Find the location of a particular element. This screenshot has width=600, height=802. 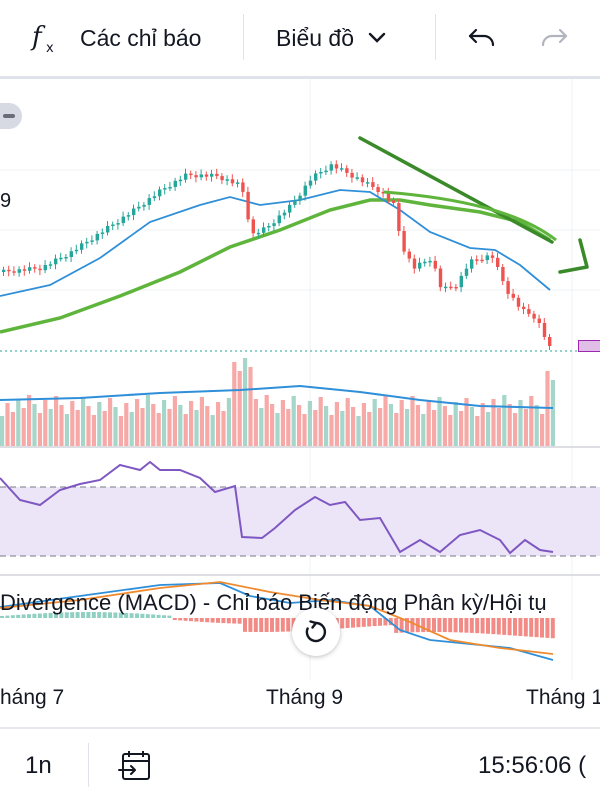

redo-button is located at coordinates (555, 38).